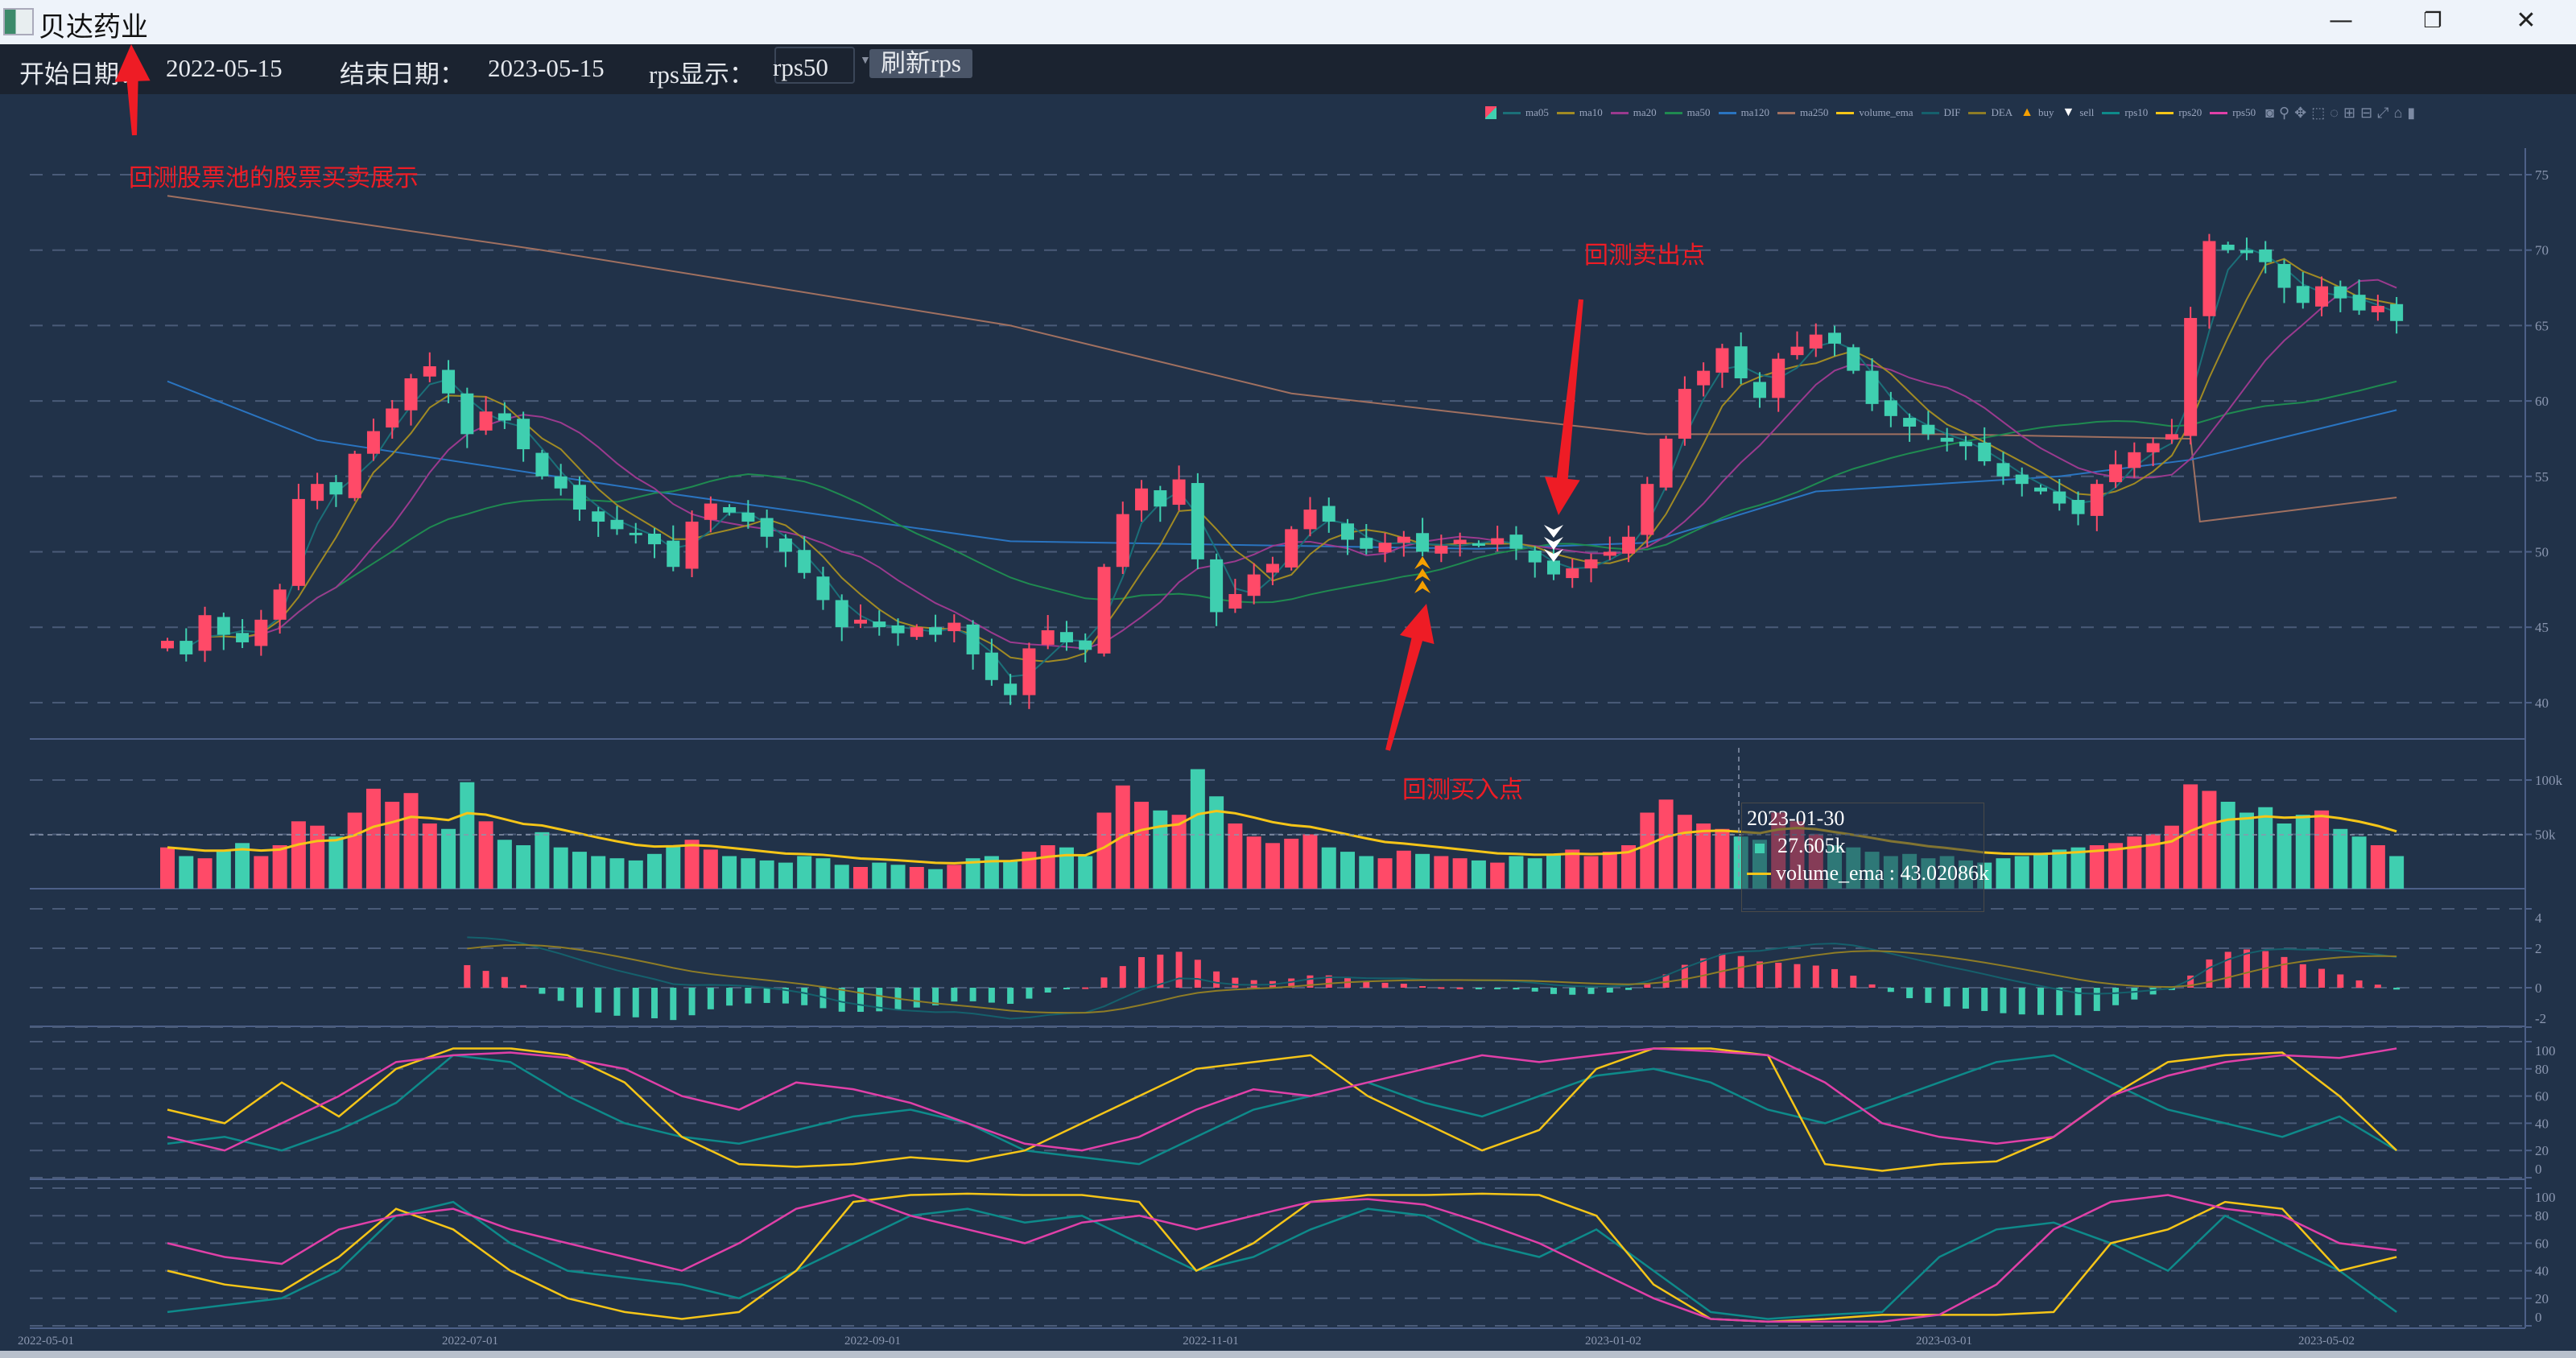  I want to click on legend-item-DEA: DEA, so click(1990, 112).